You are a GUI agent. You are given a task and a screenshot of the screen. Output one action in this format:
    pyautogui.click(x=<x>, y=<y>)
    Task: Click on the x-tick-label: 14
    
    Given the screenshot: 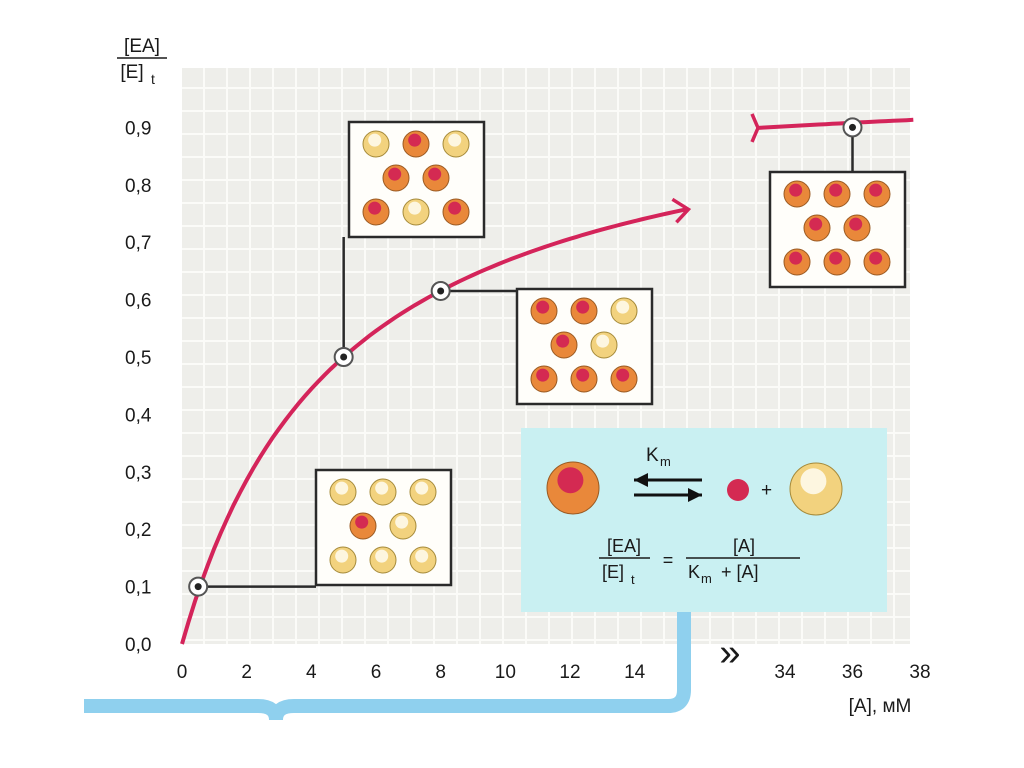 What is the action you would take?
    pyautogui.click(x=635, y=672)
    